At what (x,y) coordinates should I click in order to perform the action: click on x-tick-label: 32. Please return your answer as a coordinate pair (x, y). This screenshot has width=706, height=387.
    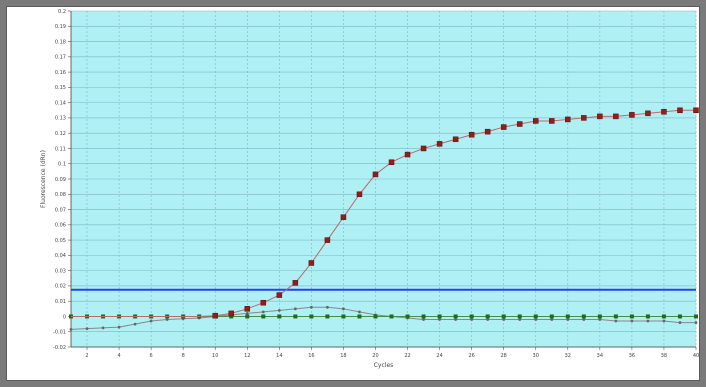
    Looking at the image, I should click on (568, 356).